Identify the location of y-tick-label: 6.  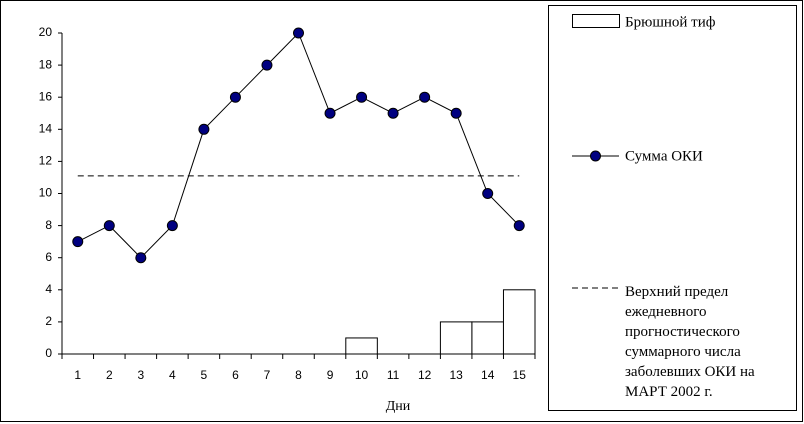
(48, 257).